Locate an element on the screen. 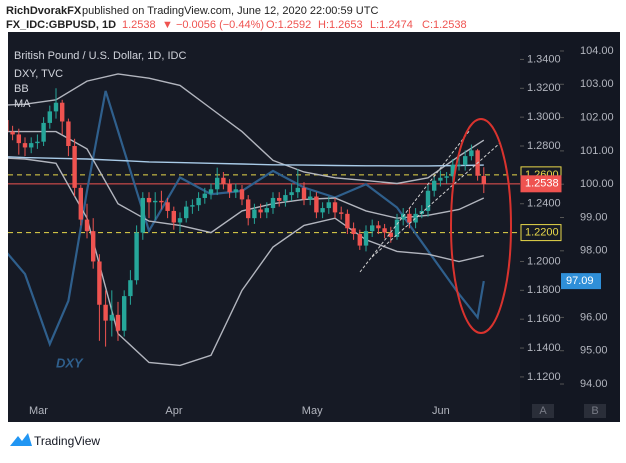 This screenshot has height=463, width=626. y2-tick-label: 99.00 is located at coordinates (594, 217).